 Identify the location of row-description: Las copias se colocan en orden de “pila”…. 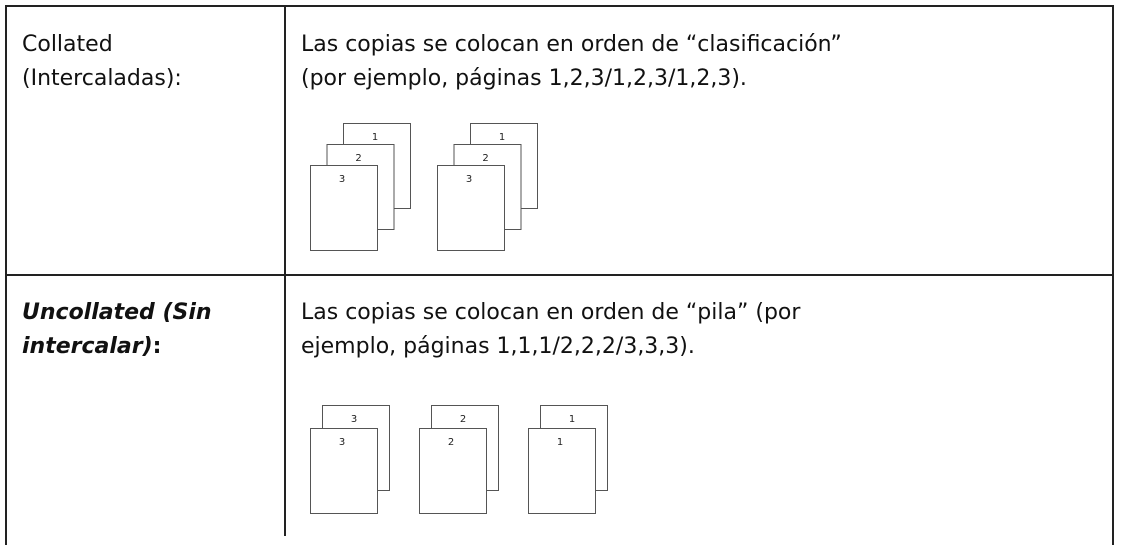
(551, 329).